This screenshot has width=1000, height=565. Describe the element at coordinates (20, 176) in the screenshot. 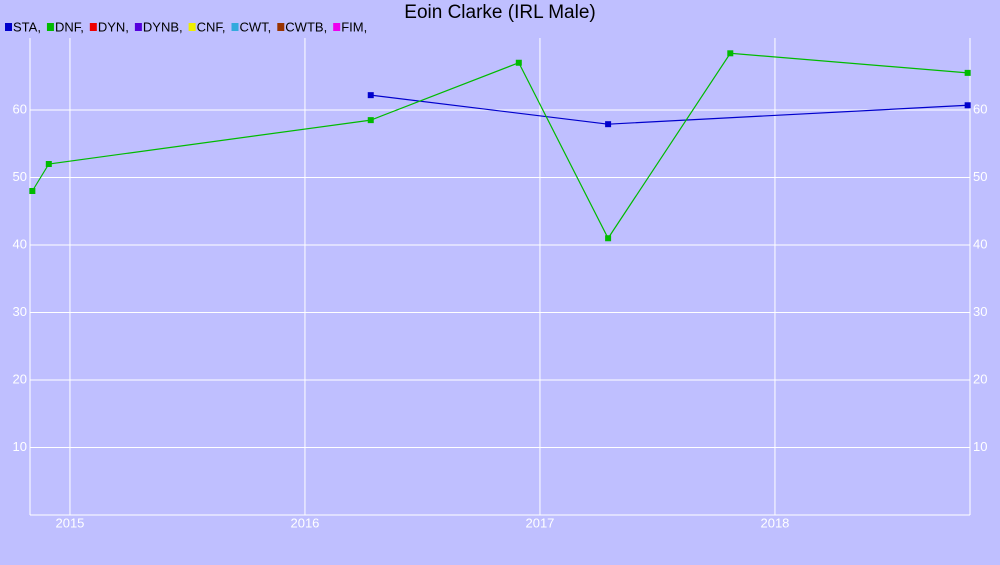

I see `y-tick-label: 50` at that location.